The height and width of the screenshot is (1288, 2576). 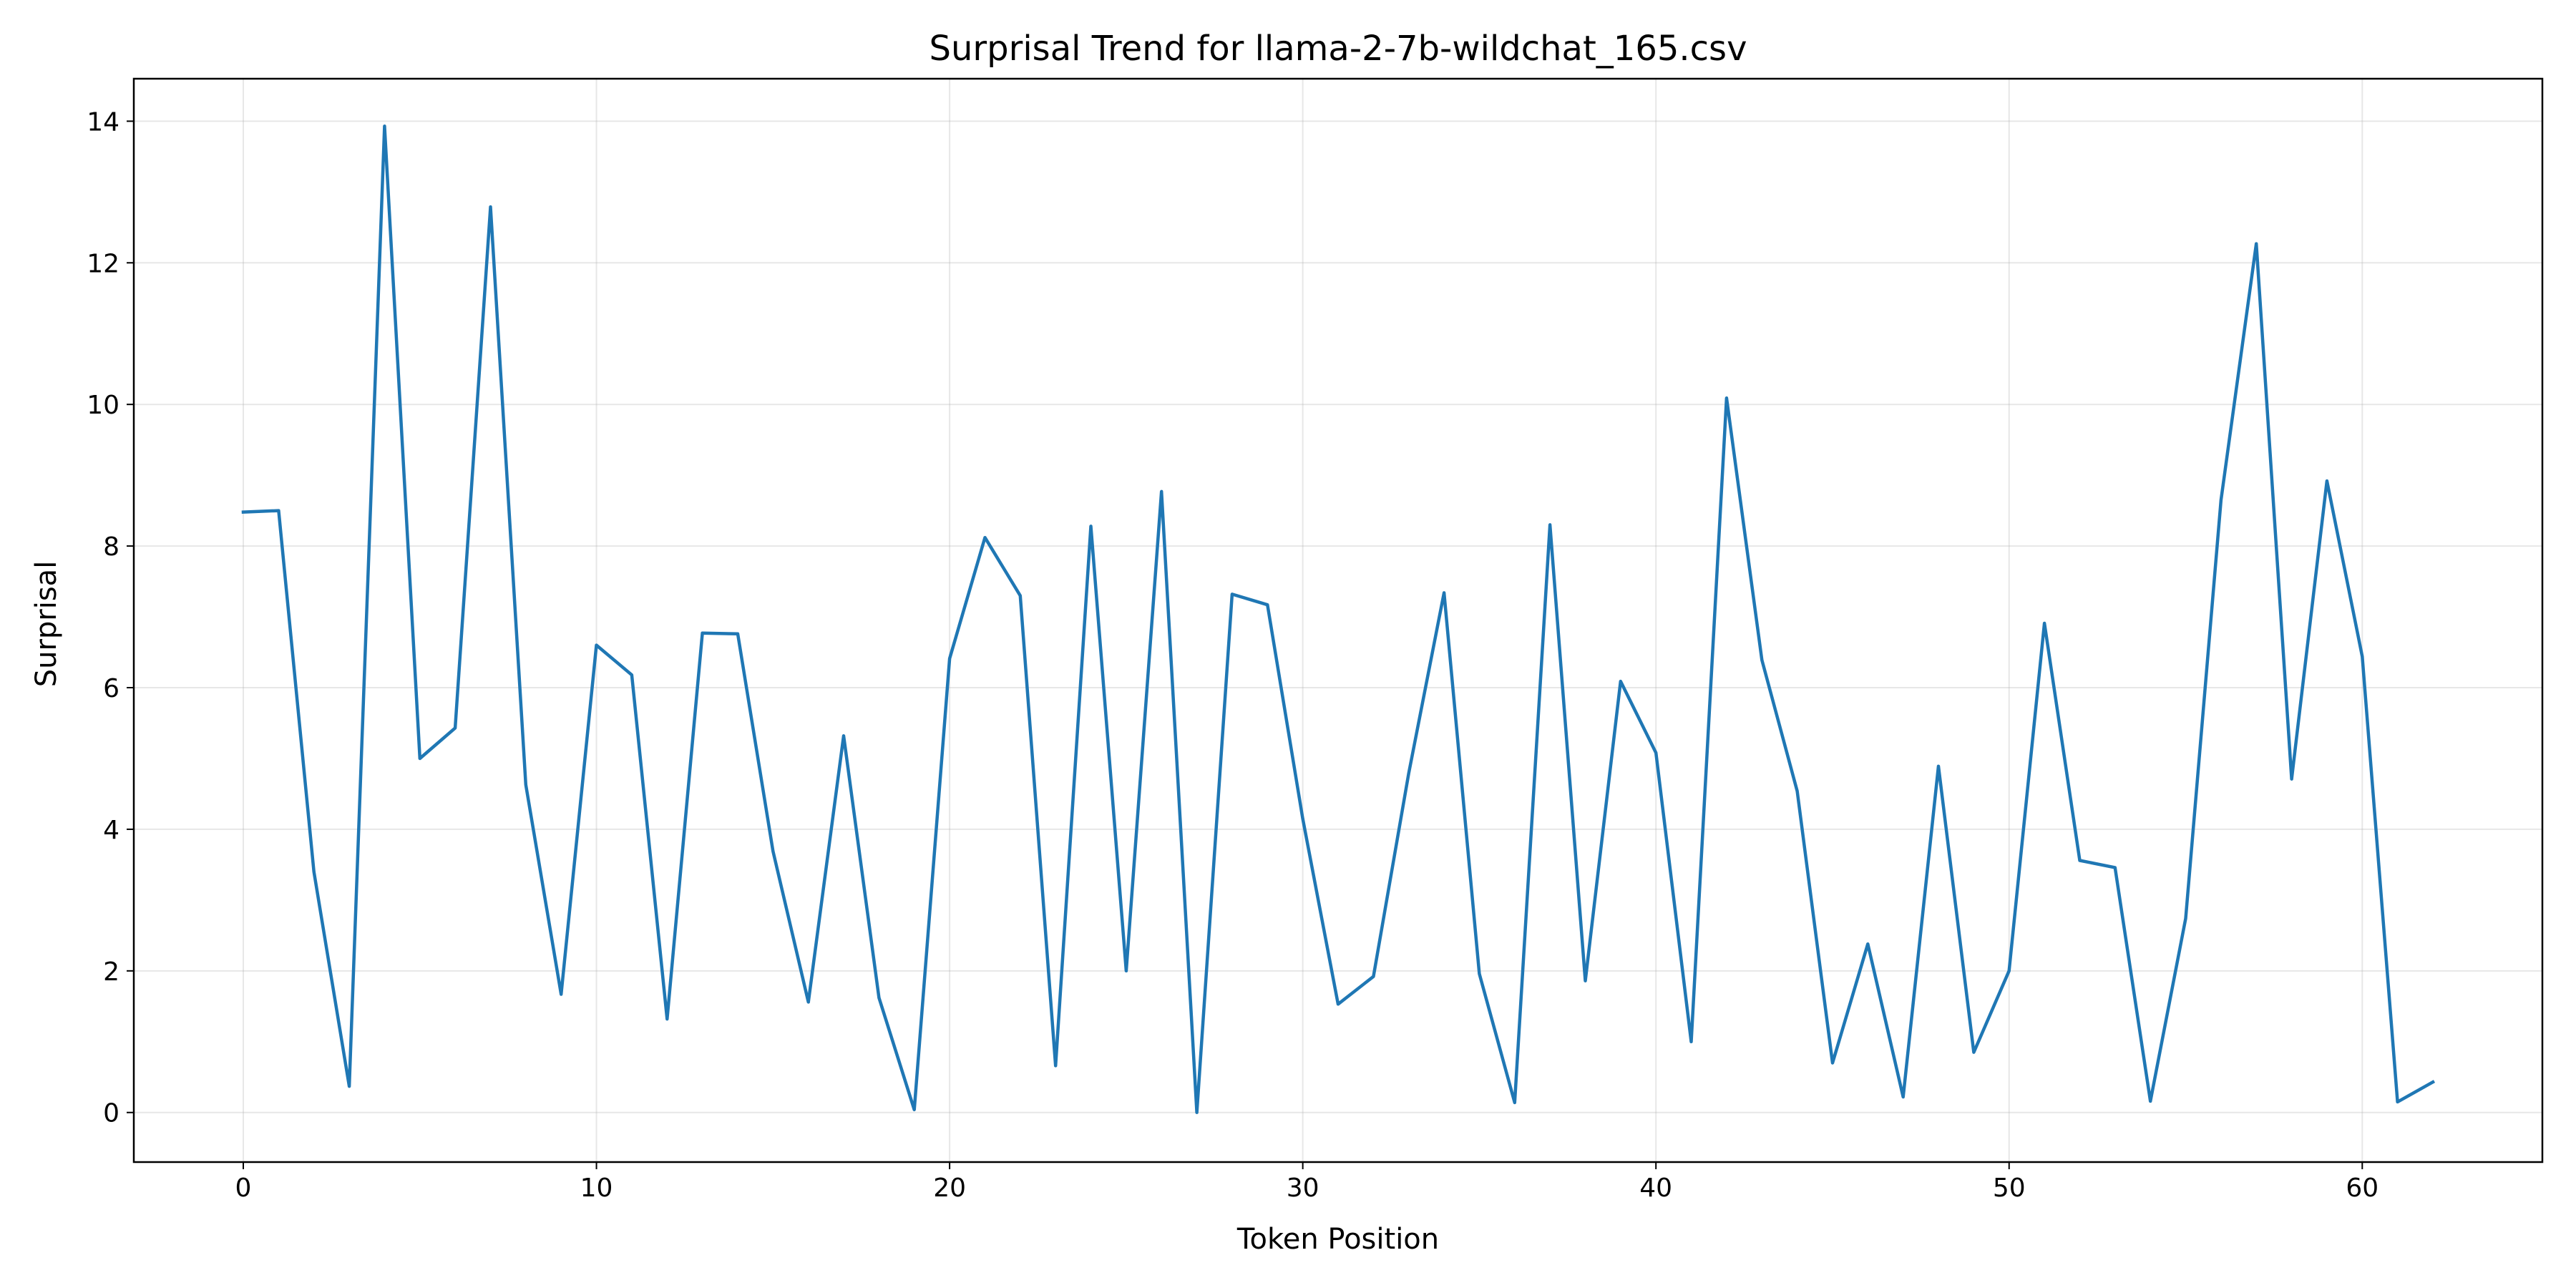 What do you see at coordinates (111, 1113) in the screenshot?
I see `y-tick-label: 0` at bounding box center [111, 1113].